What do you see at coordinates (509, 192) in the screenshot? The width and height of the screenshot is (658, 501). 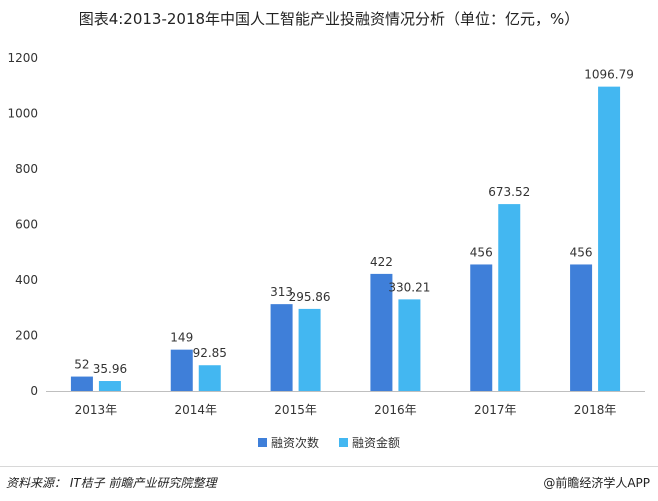 I see `data-label: 673.52` at bounding box center [509, 192].